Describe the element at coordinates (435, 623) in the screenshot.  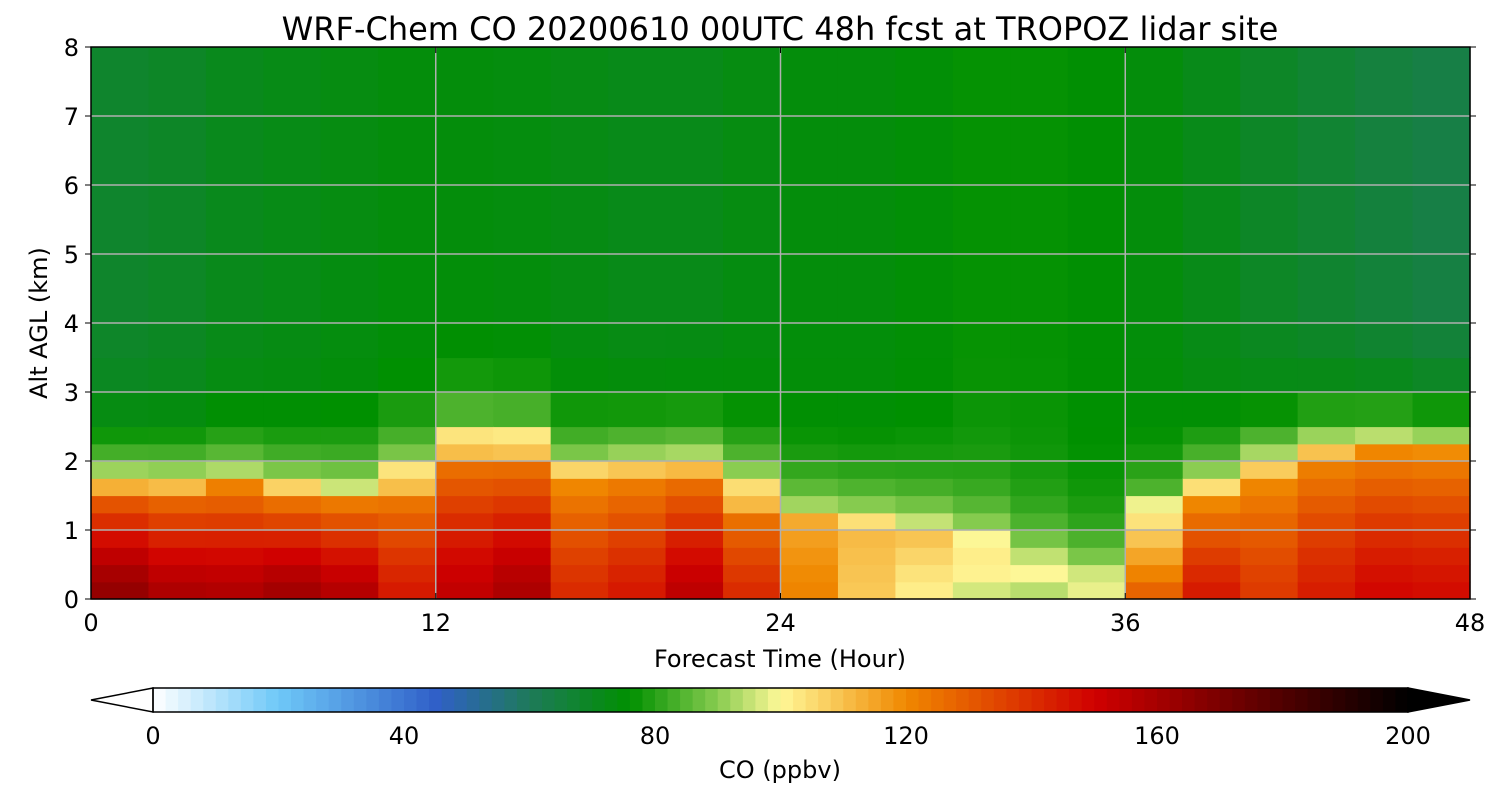
I see `x-tick-label: 12` at that location.